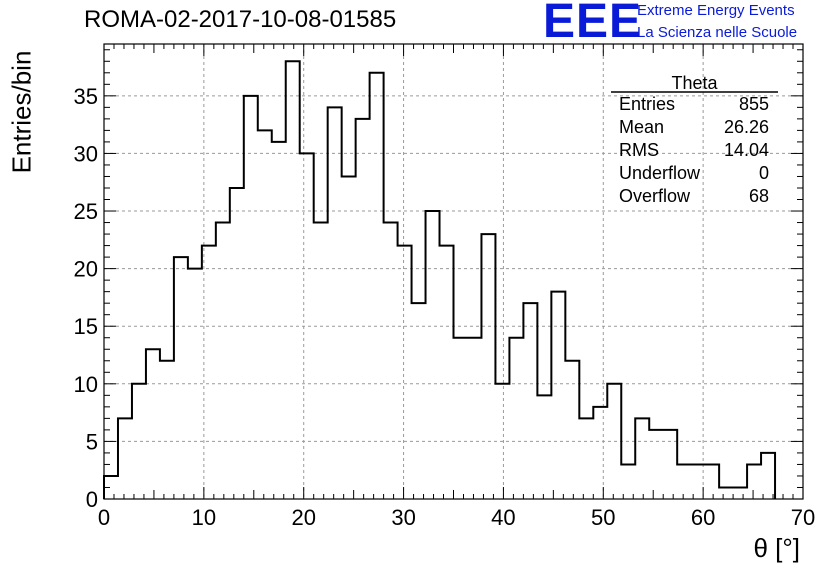  Describe the element at coordinates (639, 150) in the screenshot. I see `stats-label: RMS` at that location.